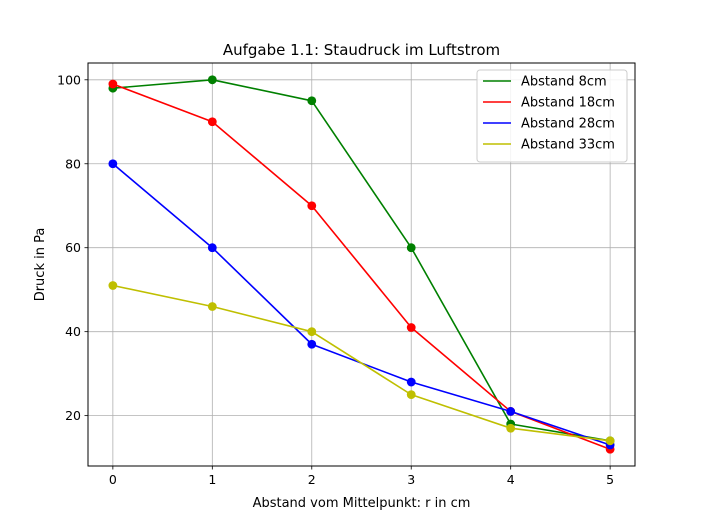 Image resolution: width=706 pixels, height=524 pixels. Describe the element at coordinates (568, 124) in the screenshot. I see `legend-label: Abstand 28cm` at that location.